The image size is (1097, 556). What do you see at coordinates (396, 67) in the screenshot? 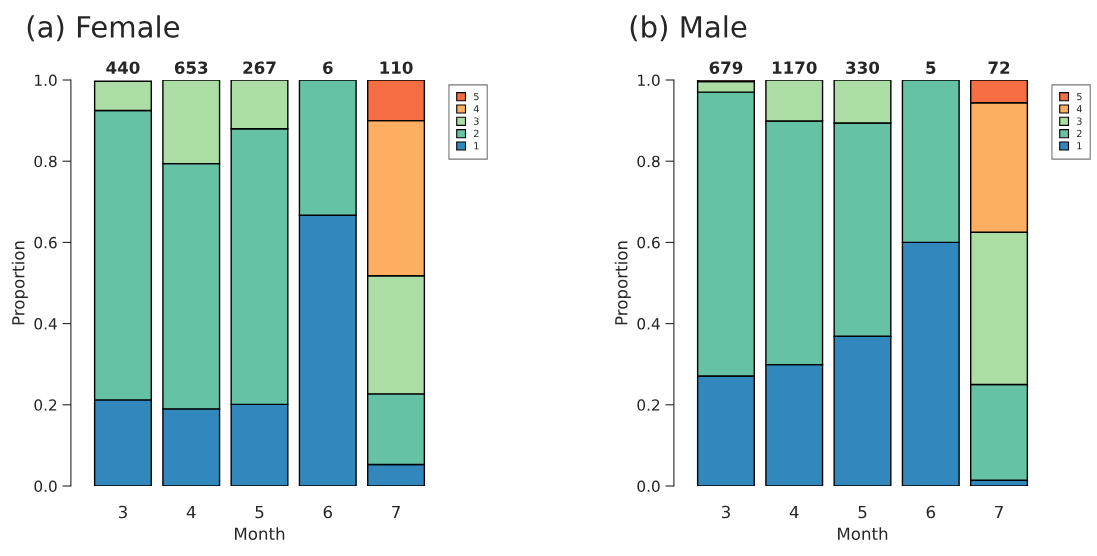
I see `annotation: 110` at bounding box center [396, 67].